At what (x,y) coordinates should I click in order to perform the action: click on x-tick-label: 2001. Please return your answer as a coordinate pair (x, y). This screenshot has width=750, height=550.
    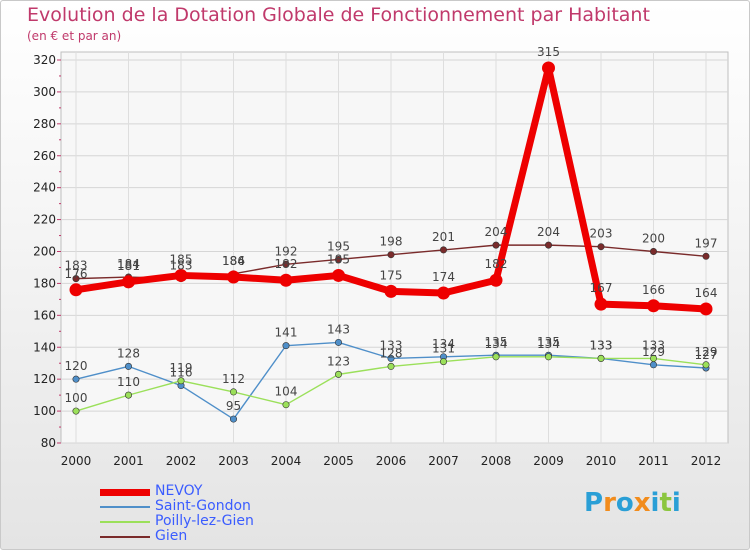
    Looking at the image, I should click on (128, 461).